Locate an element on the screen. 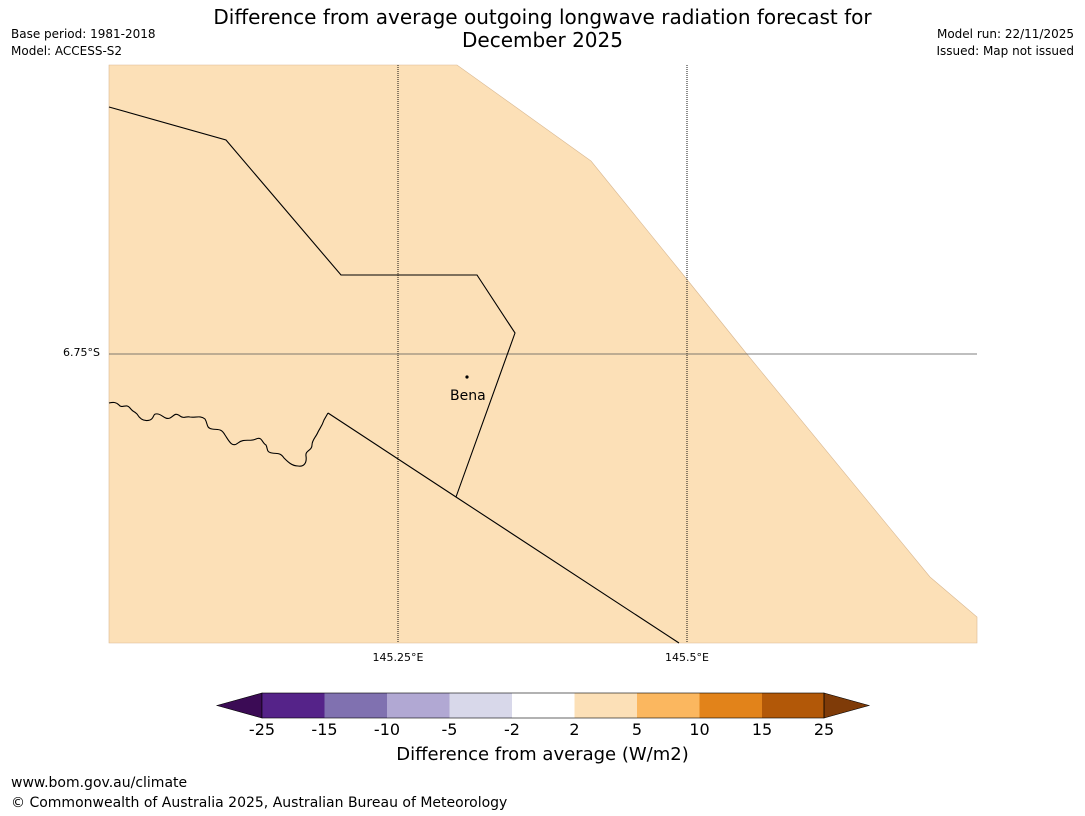 This screenshot has width=1085, height=816. colorbar-tick-label: -15 is located at coordinates (324, 729).